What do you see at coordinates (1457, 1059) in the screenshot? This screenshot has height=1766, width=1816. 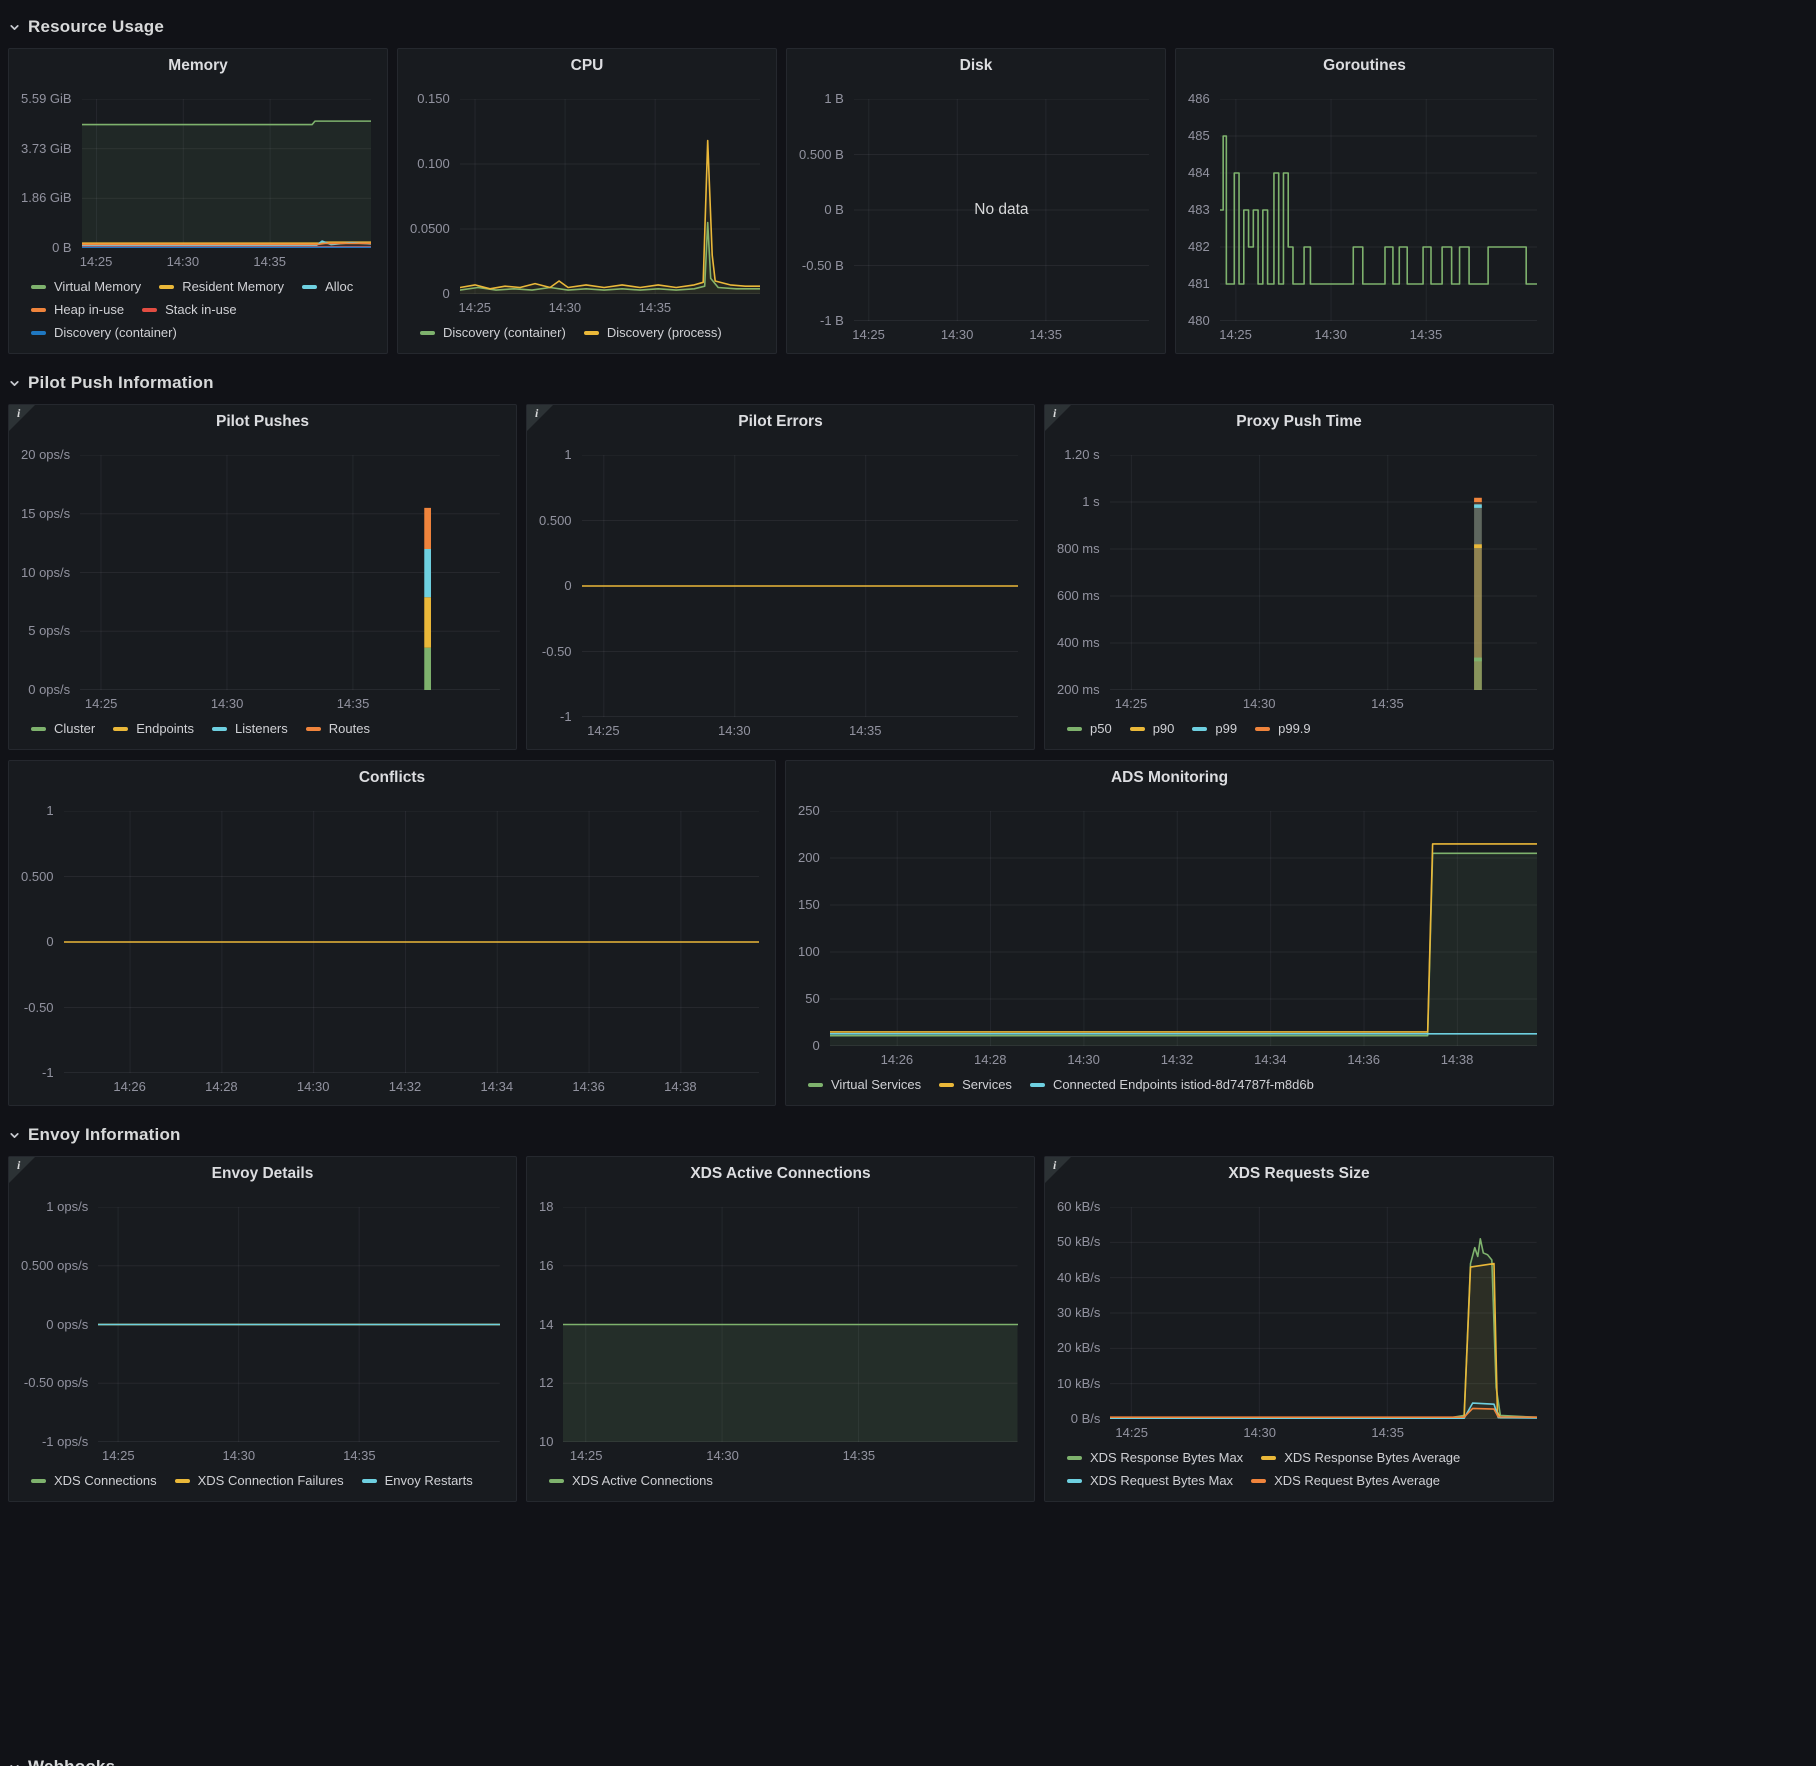 I see `x-axis-tick-label: 14:38` at bounding box center [1457, 1059].